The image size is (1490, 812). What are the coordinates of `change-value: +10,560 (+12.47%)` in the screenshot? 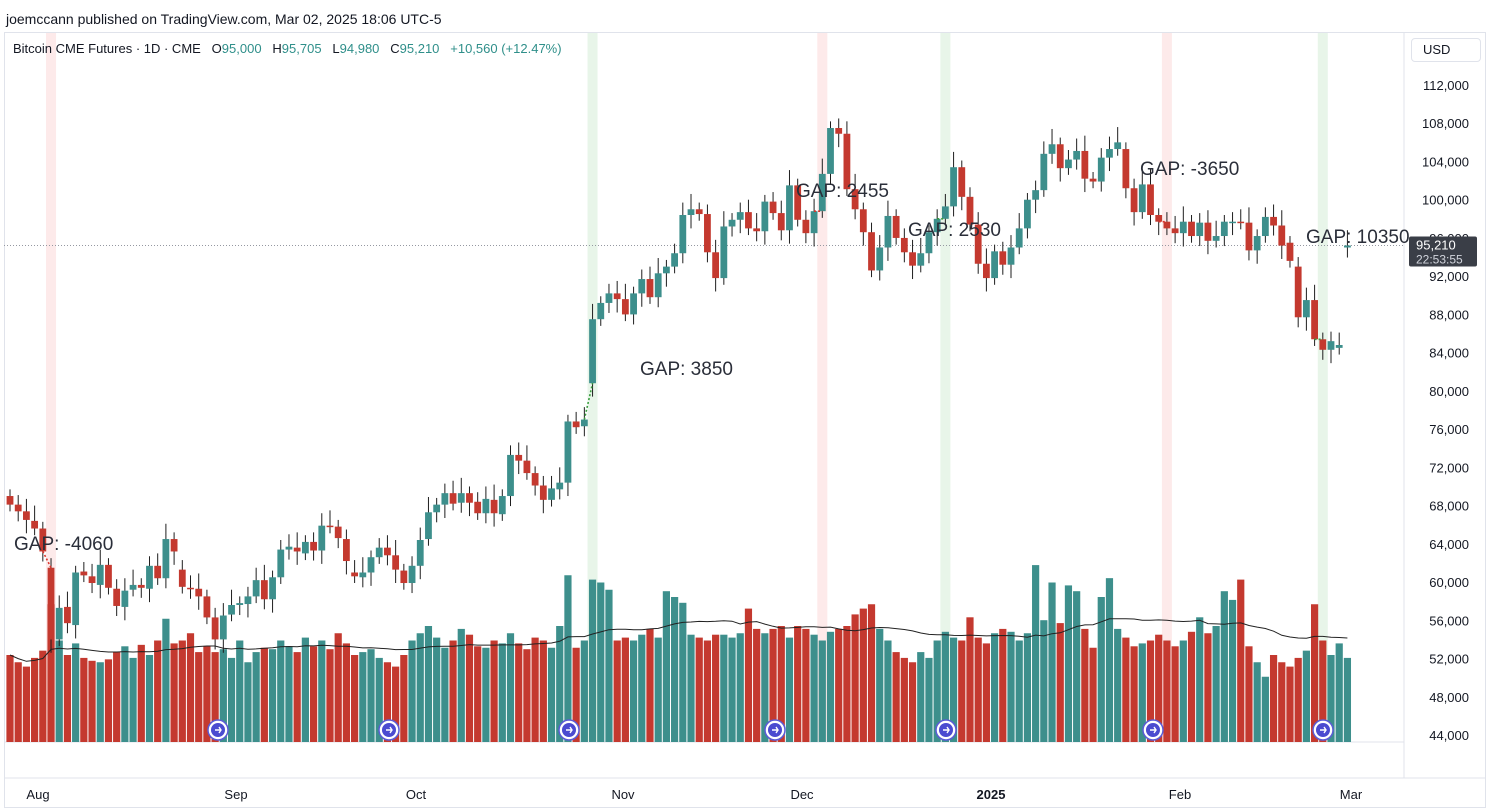 It's located at (506, 48).